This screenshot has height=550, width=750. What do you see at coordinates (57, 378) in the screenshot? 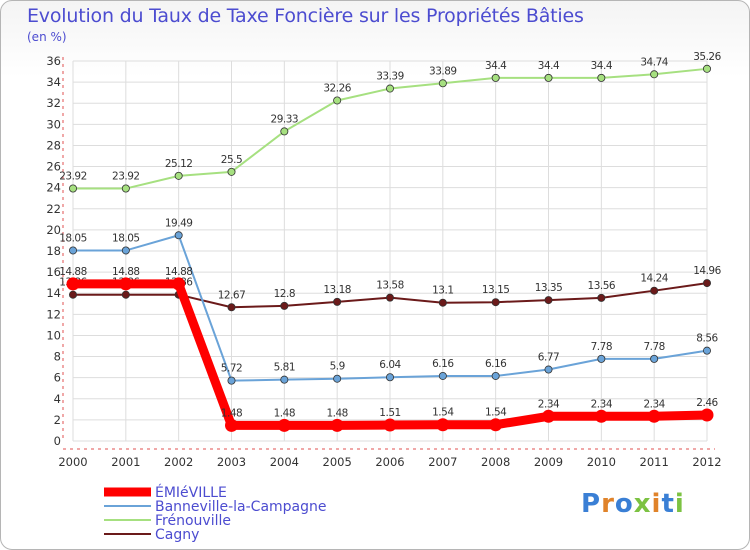
I see `y-tick-label: 6` at bounding box center [57, 378].